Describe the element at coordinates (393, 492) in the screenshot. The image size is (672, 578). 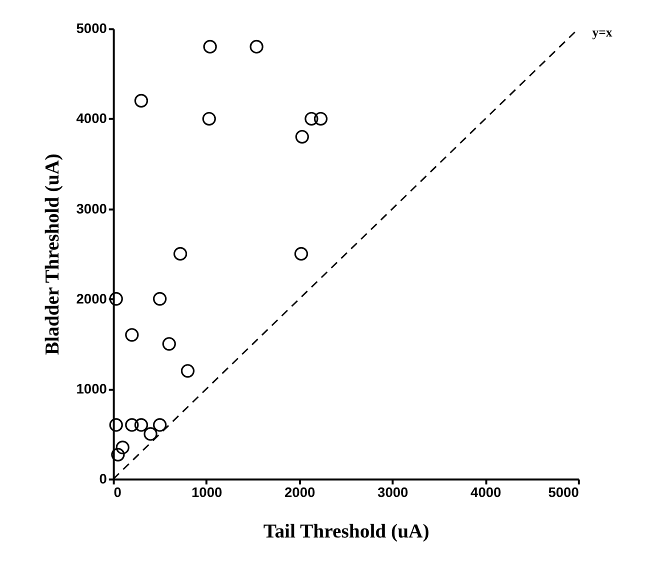
I see `x-tick-label: 3000` at that location.